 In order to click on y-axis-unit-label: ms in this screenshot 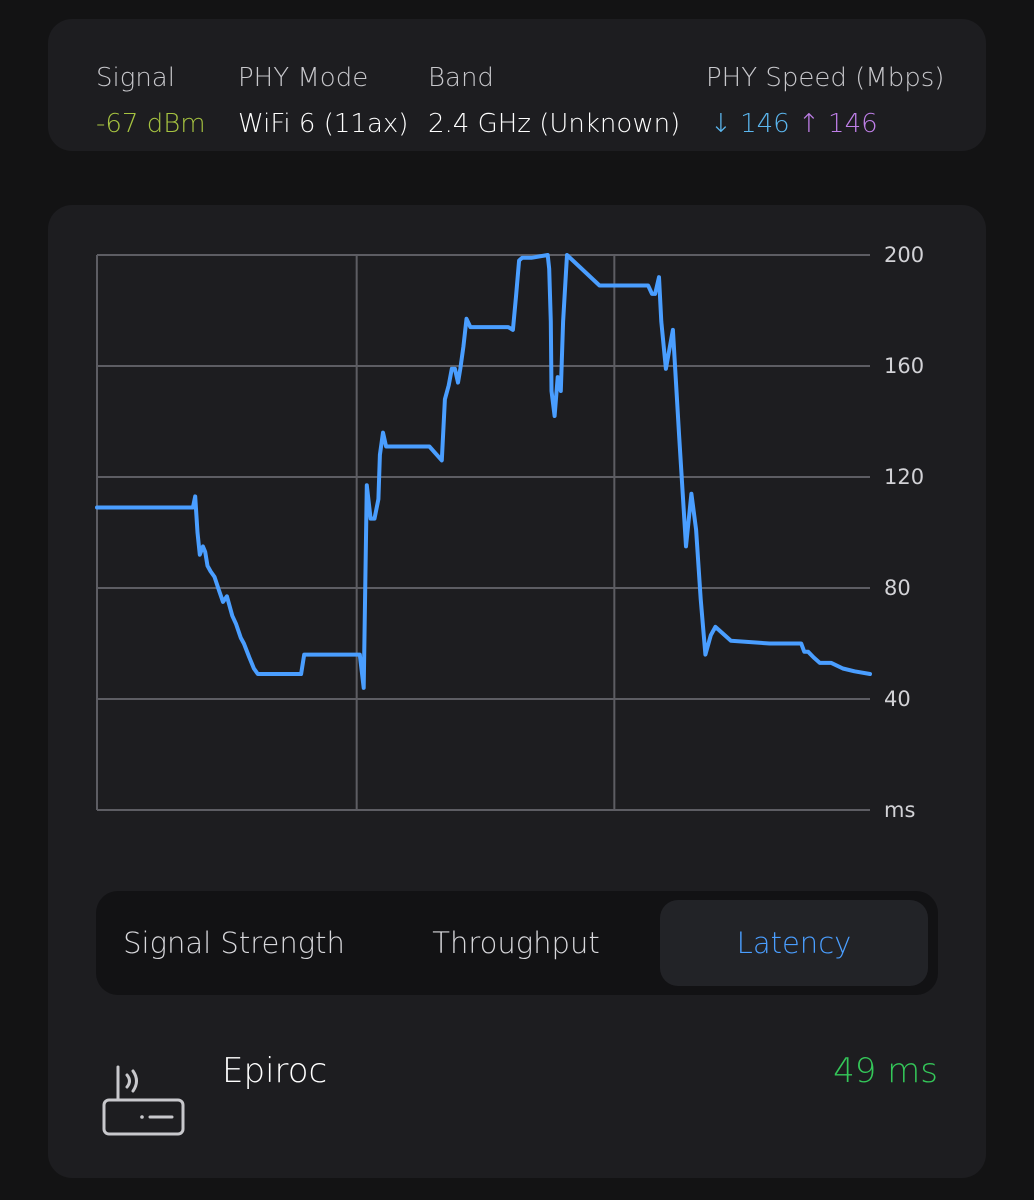, I will do `click(899, 810)`.